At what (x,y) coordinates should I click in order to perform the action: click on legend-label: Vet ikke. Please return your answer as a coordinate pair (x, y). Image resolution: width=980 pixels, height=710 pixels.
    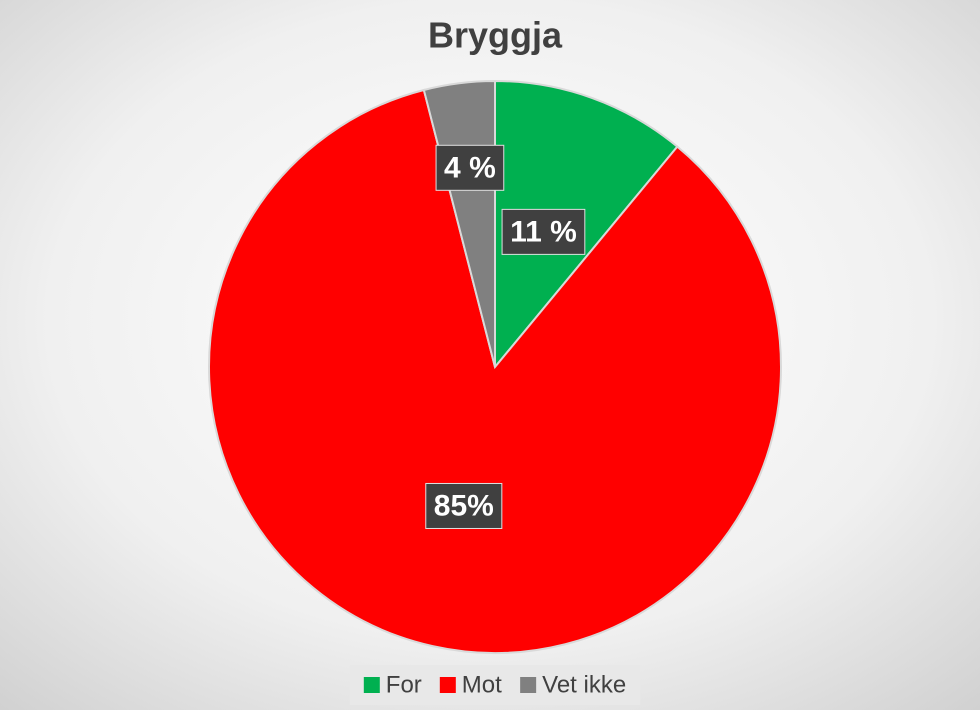
    Looking at the image, I should click on (584, 684).